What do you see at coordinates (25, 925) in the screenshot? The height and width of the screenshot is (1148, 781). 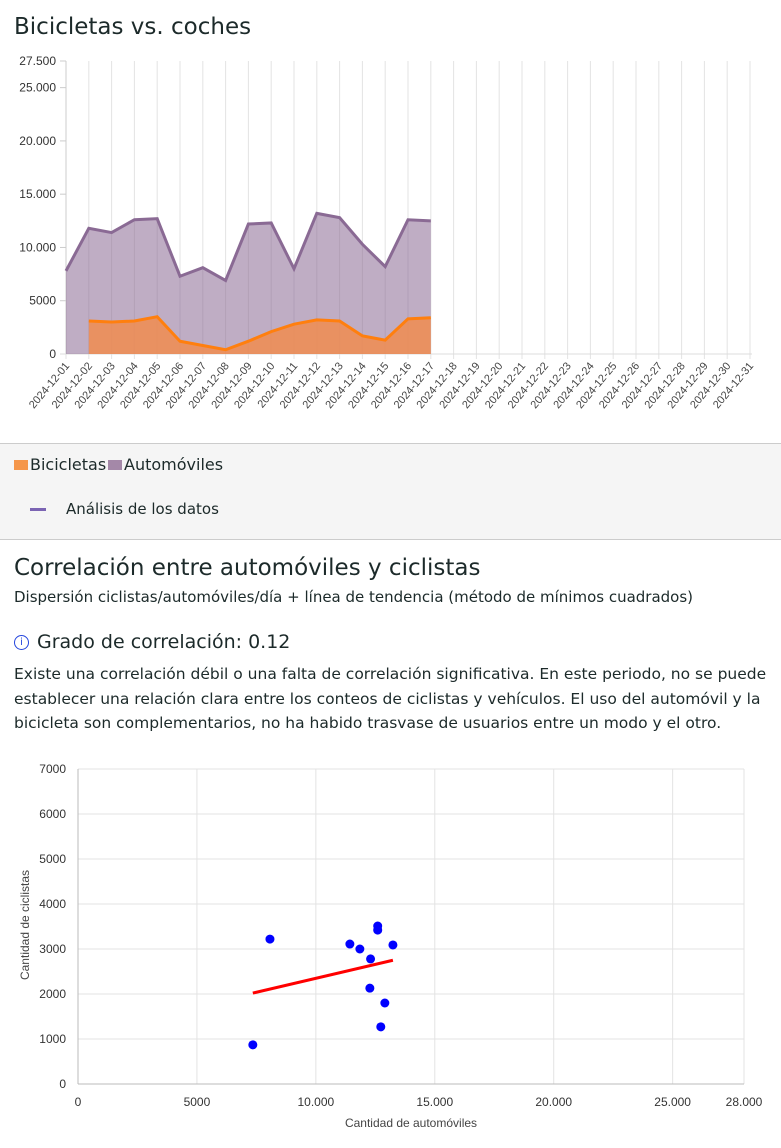 I see `y-axis-title: Cantidad de ciclistas` at bounding box center [25, 925].